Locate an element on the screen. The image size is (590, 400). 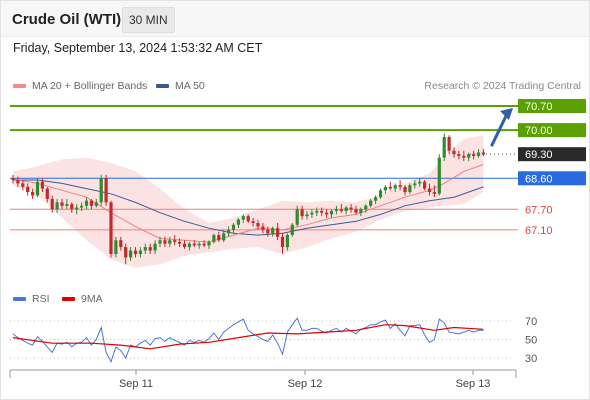
level-tag-68.60 is located at coordinates (552, 178).